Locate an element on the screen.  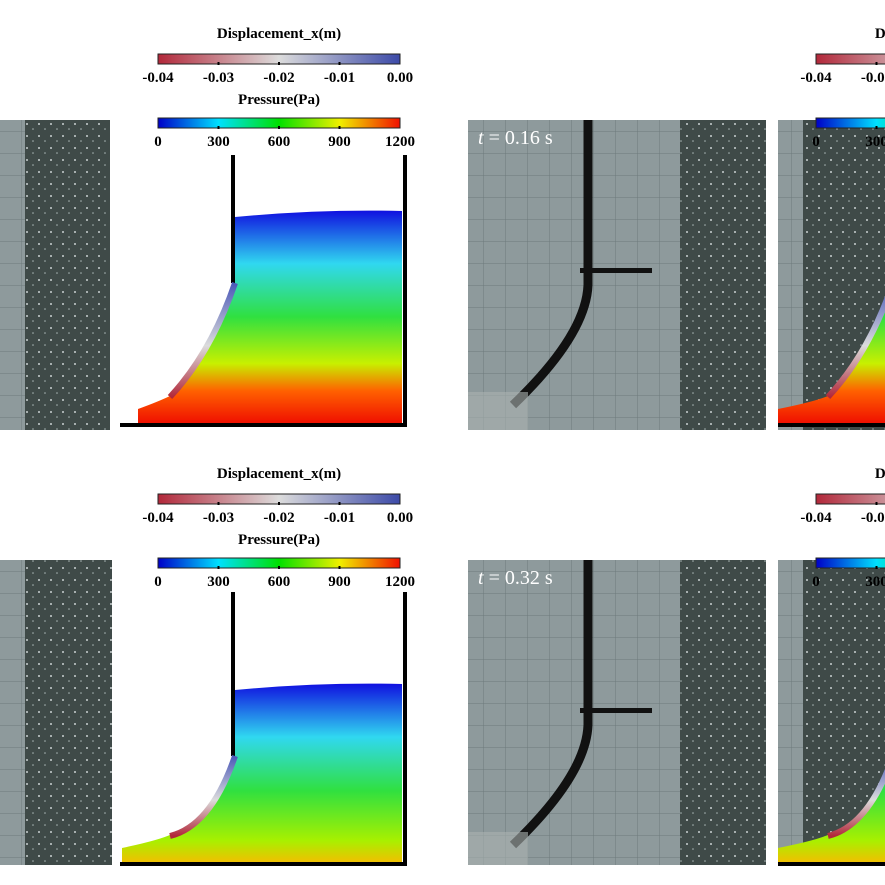
experiment-photo: t = 0.16 s is located at coordinates (617, 275).